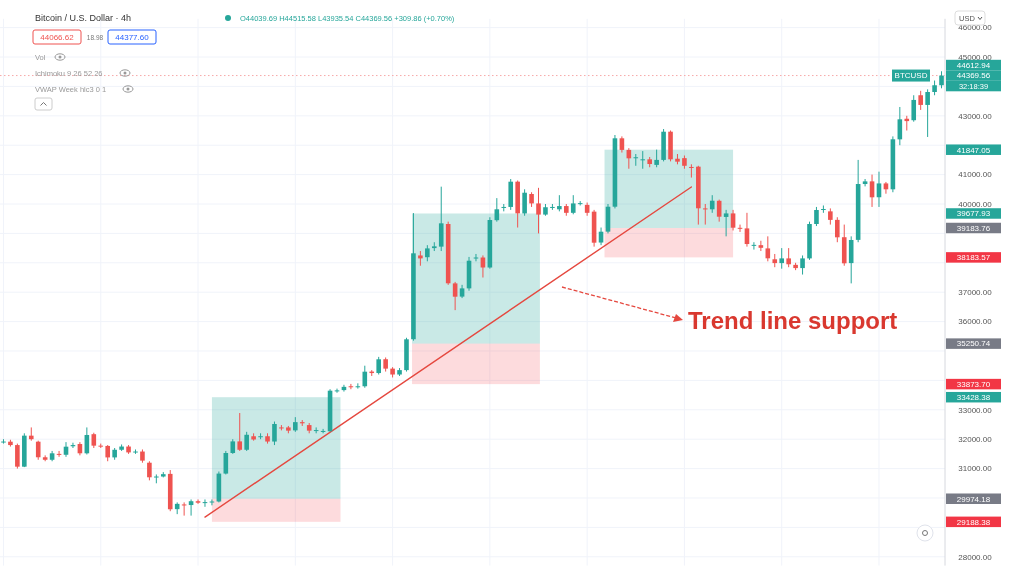 This screenshot has width=1024, height=583. What do you see at coordinates (973, 150) in the screenshot?
I see `text: 41847.05` at bounding box center [973, 150].